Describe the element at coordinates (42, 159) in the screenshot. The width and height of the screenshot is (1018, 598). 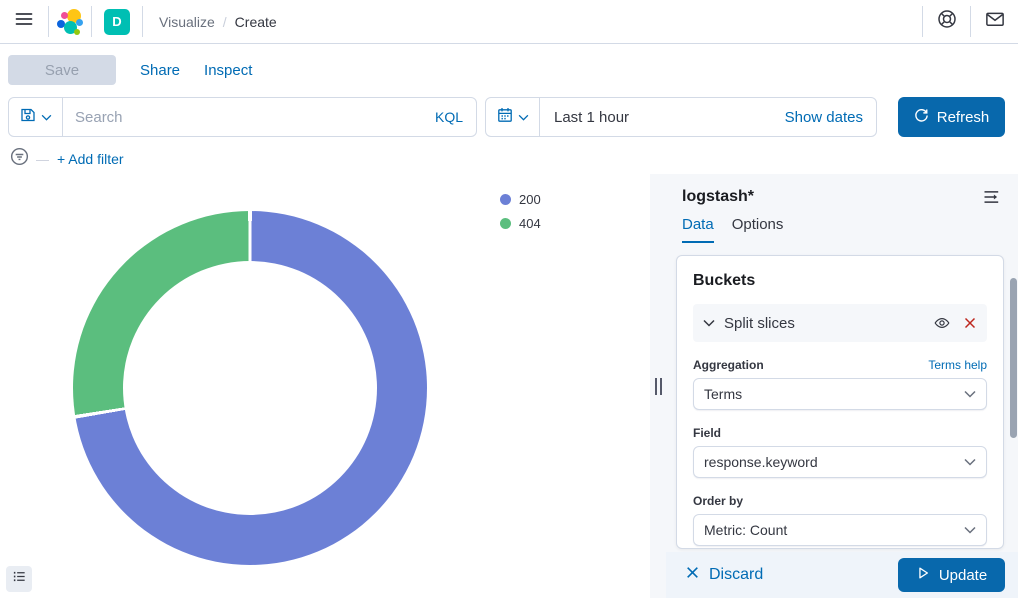
I see `filter-dash: —` at that location.